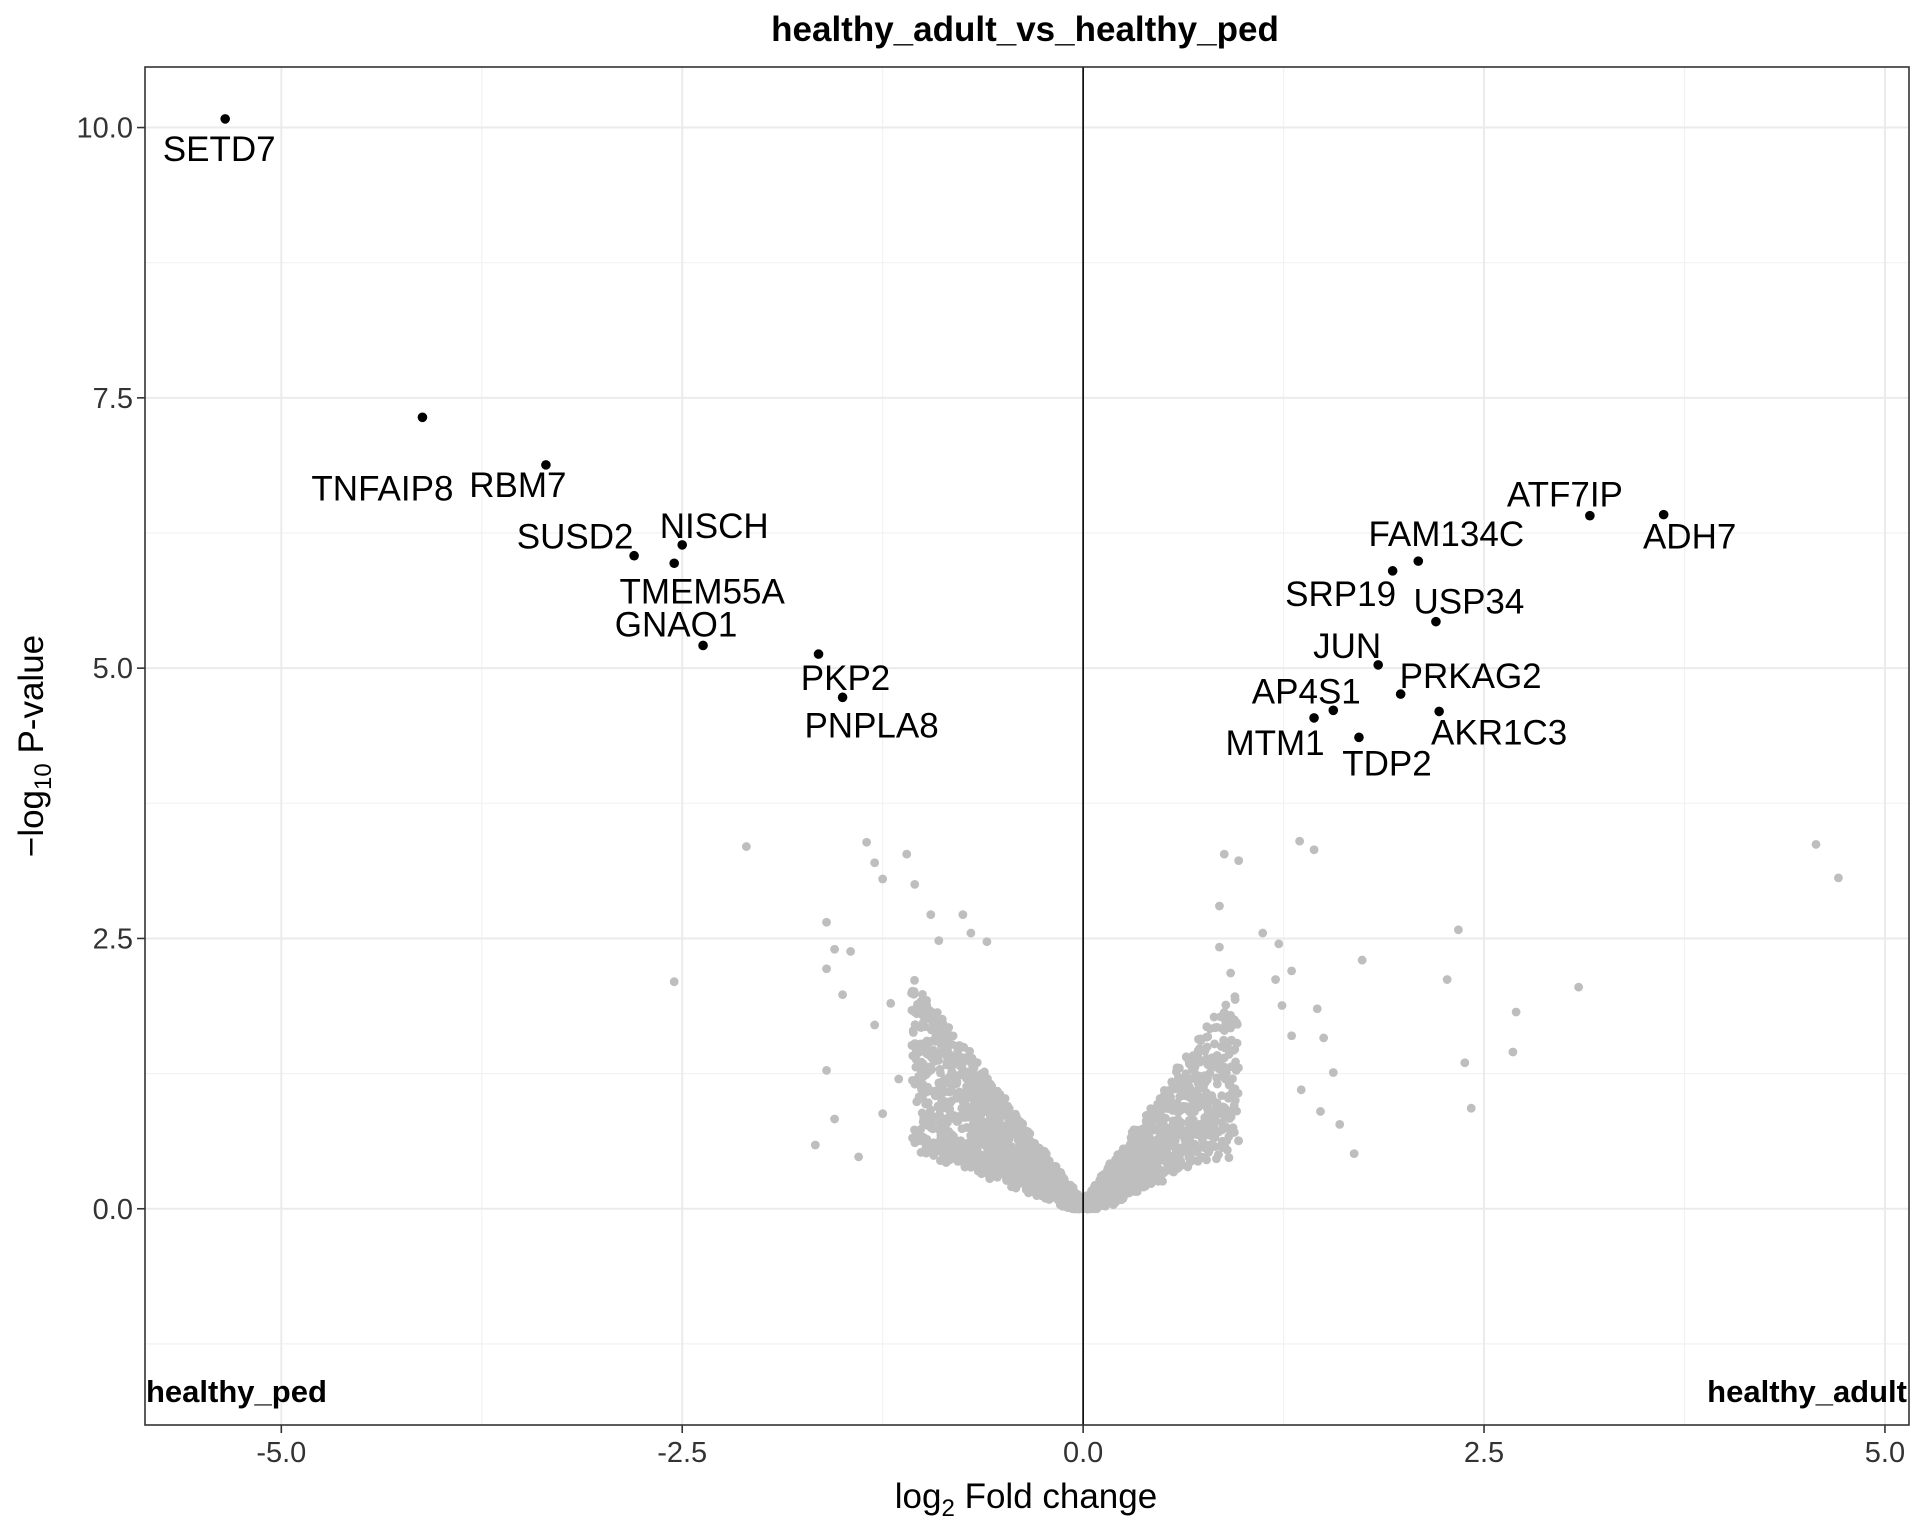  I want to click on gene-label: FAM134C, so click(1446, 534).